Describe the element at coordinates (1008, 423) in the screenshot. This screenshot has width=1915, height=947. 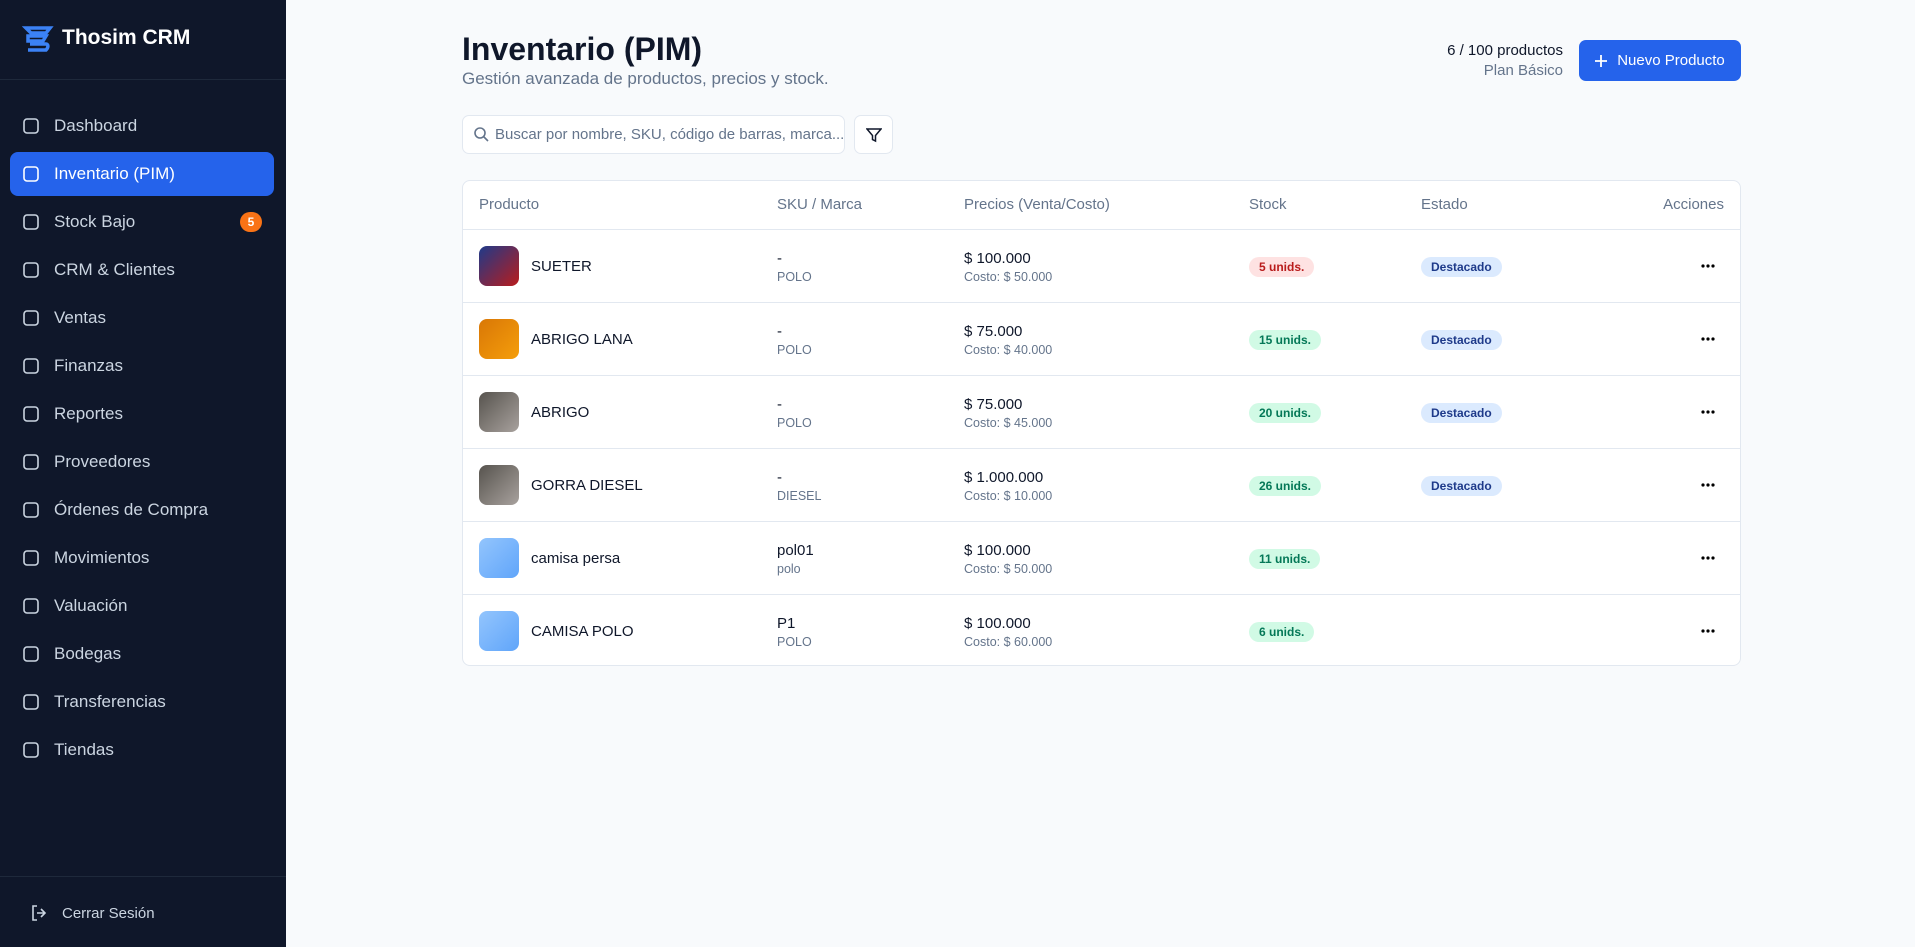
I see `cost: Costo: $ 45.000` at that location.